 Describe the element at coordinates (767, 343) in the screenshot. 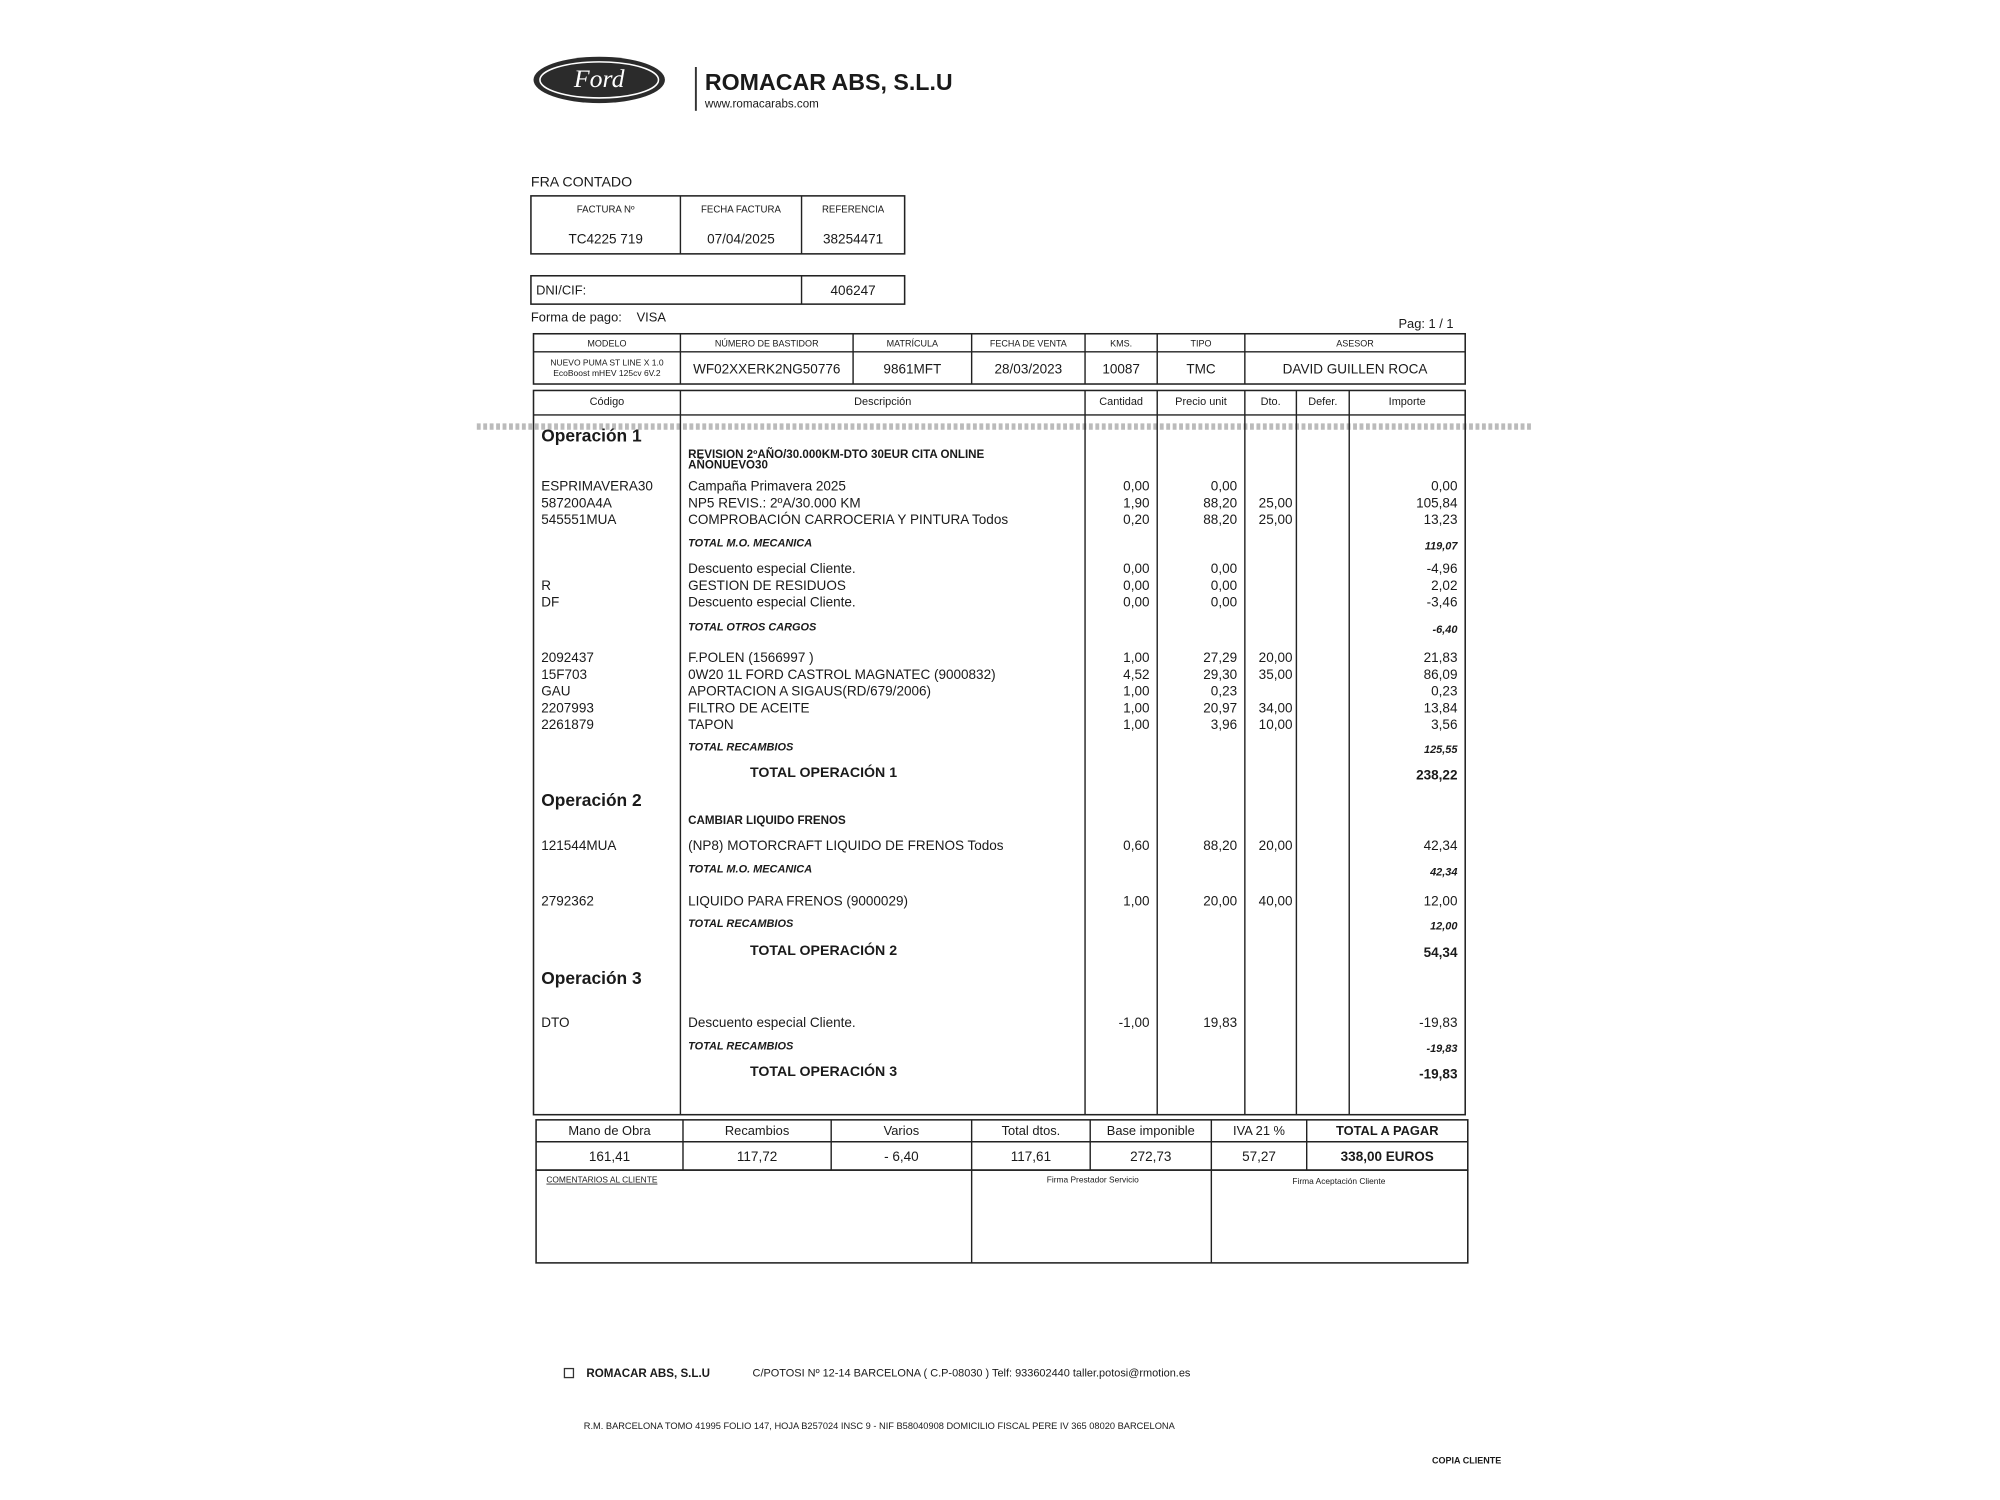

I see `vehicle-column-header: NÚMERO DE BASTIDOR` at that location.